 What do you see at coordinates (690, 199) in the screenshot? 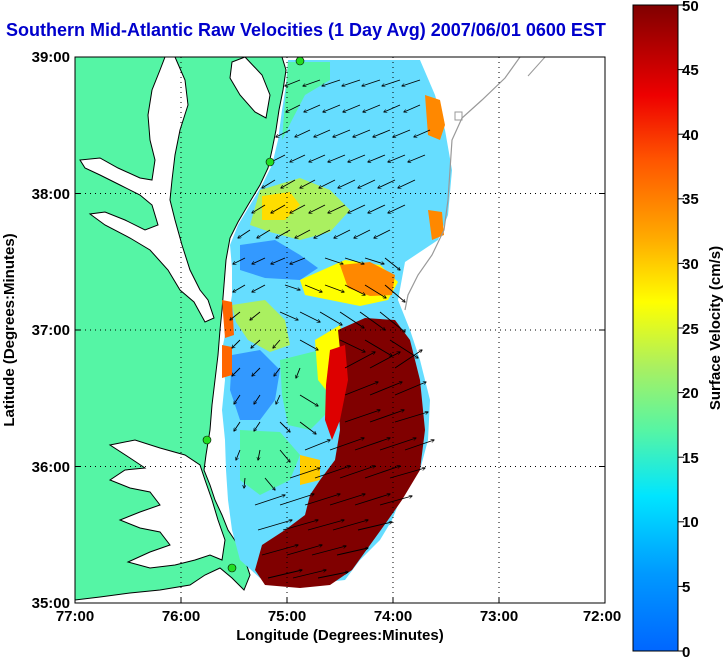
I see `colorbar-tick-label: 35` at bounding box center [690, 199].